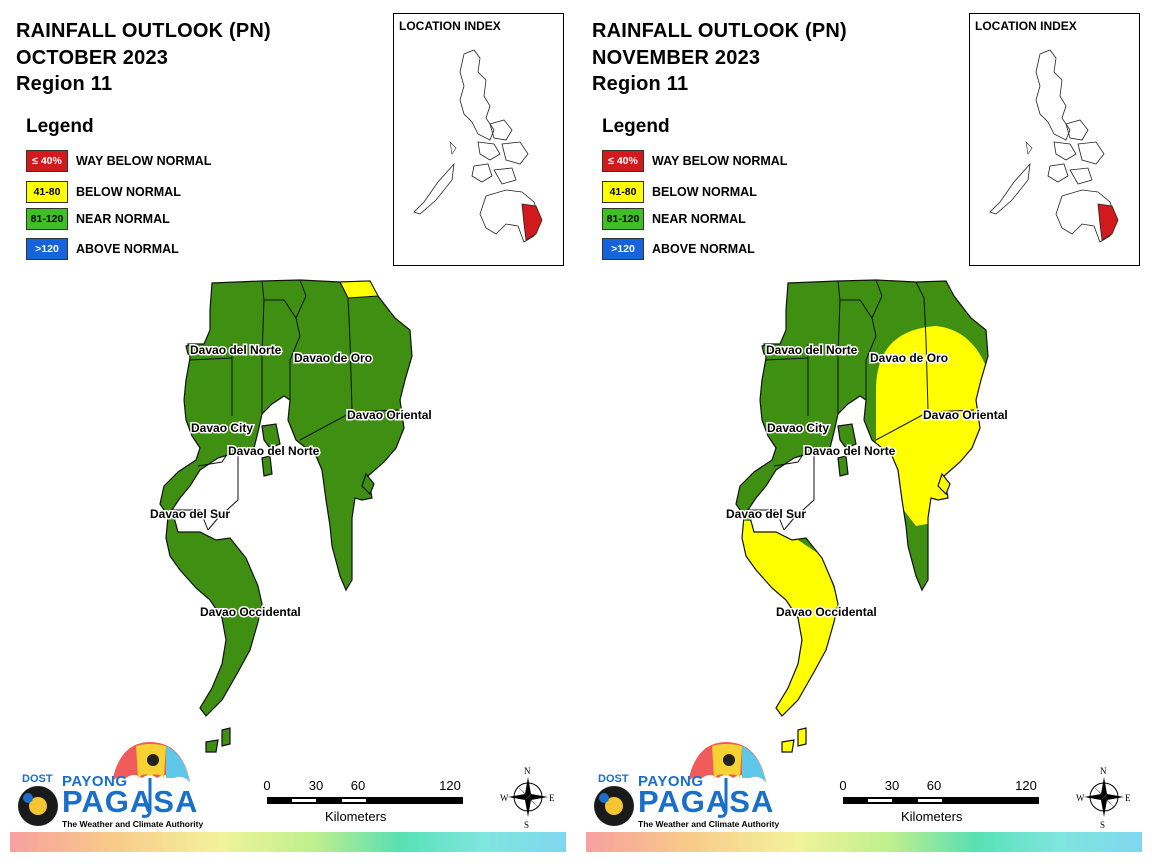 The height and width of the screenshot is (864, 1152). Describe the element at coordinates (286, 498) in the screenshot. I see `region-landmass` at that location.